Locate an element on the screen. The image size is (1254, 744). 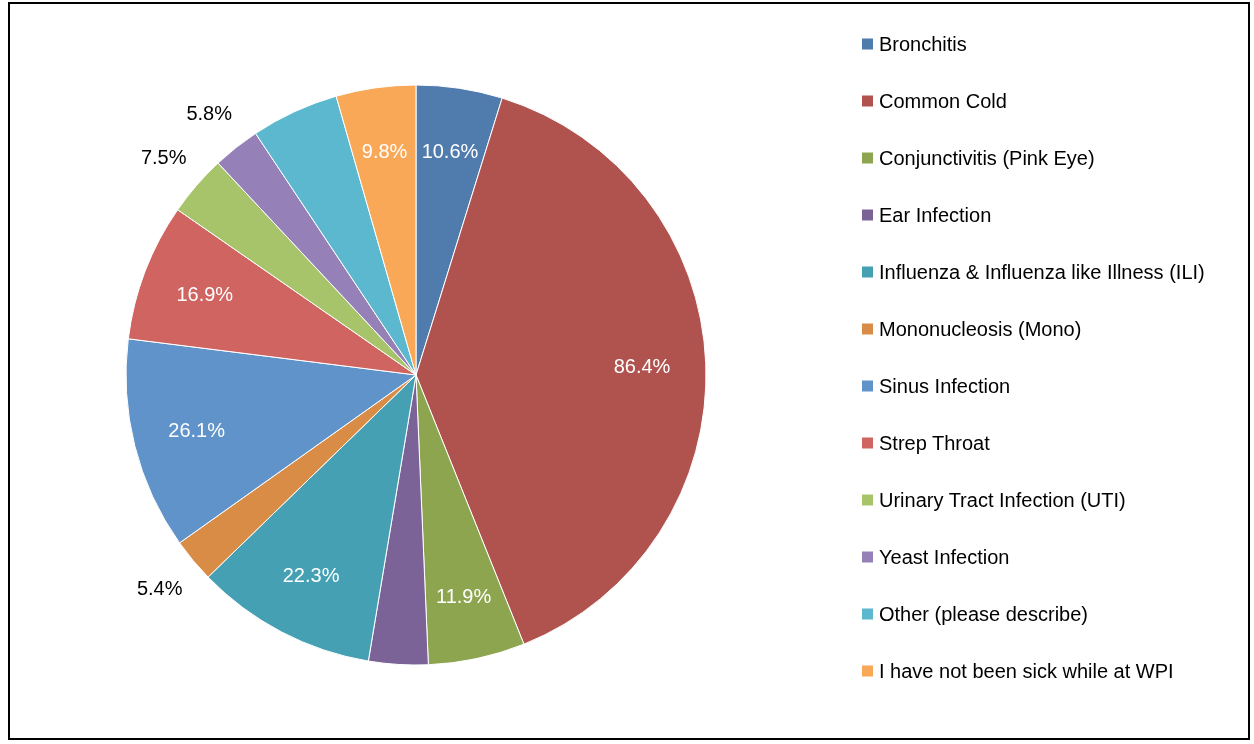
legend-label: Other (please describe) is located at coordinates (983, 614).